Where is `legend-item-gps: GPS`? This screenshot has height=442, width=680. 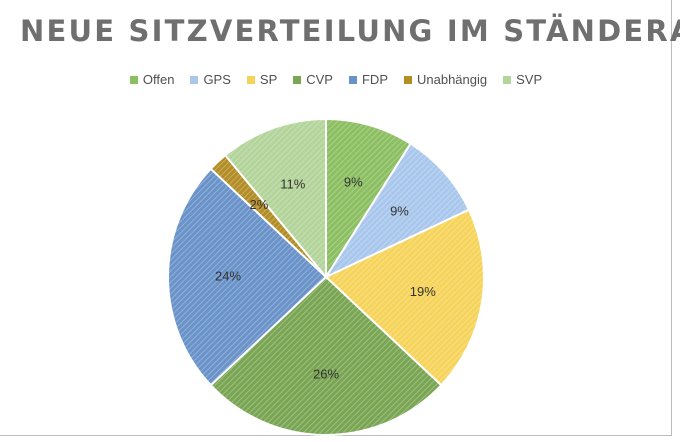 legend-item-gps: GPS is located at coordinates (210, 79).